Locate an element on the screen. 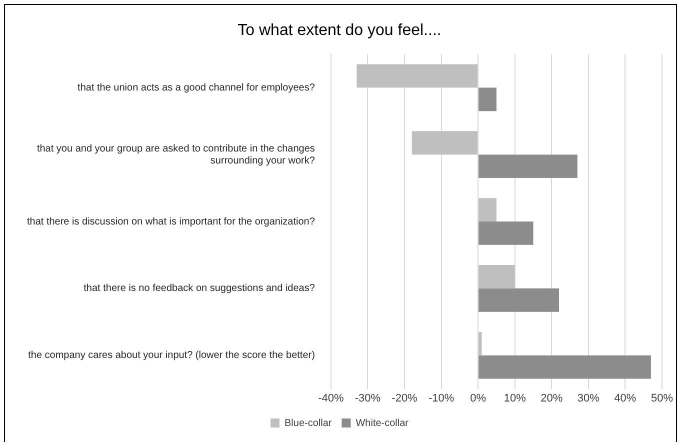 This screenshot has height=445, width=681. x-tick-label: -20% is located at coordinates (405, 398).